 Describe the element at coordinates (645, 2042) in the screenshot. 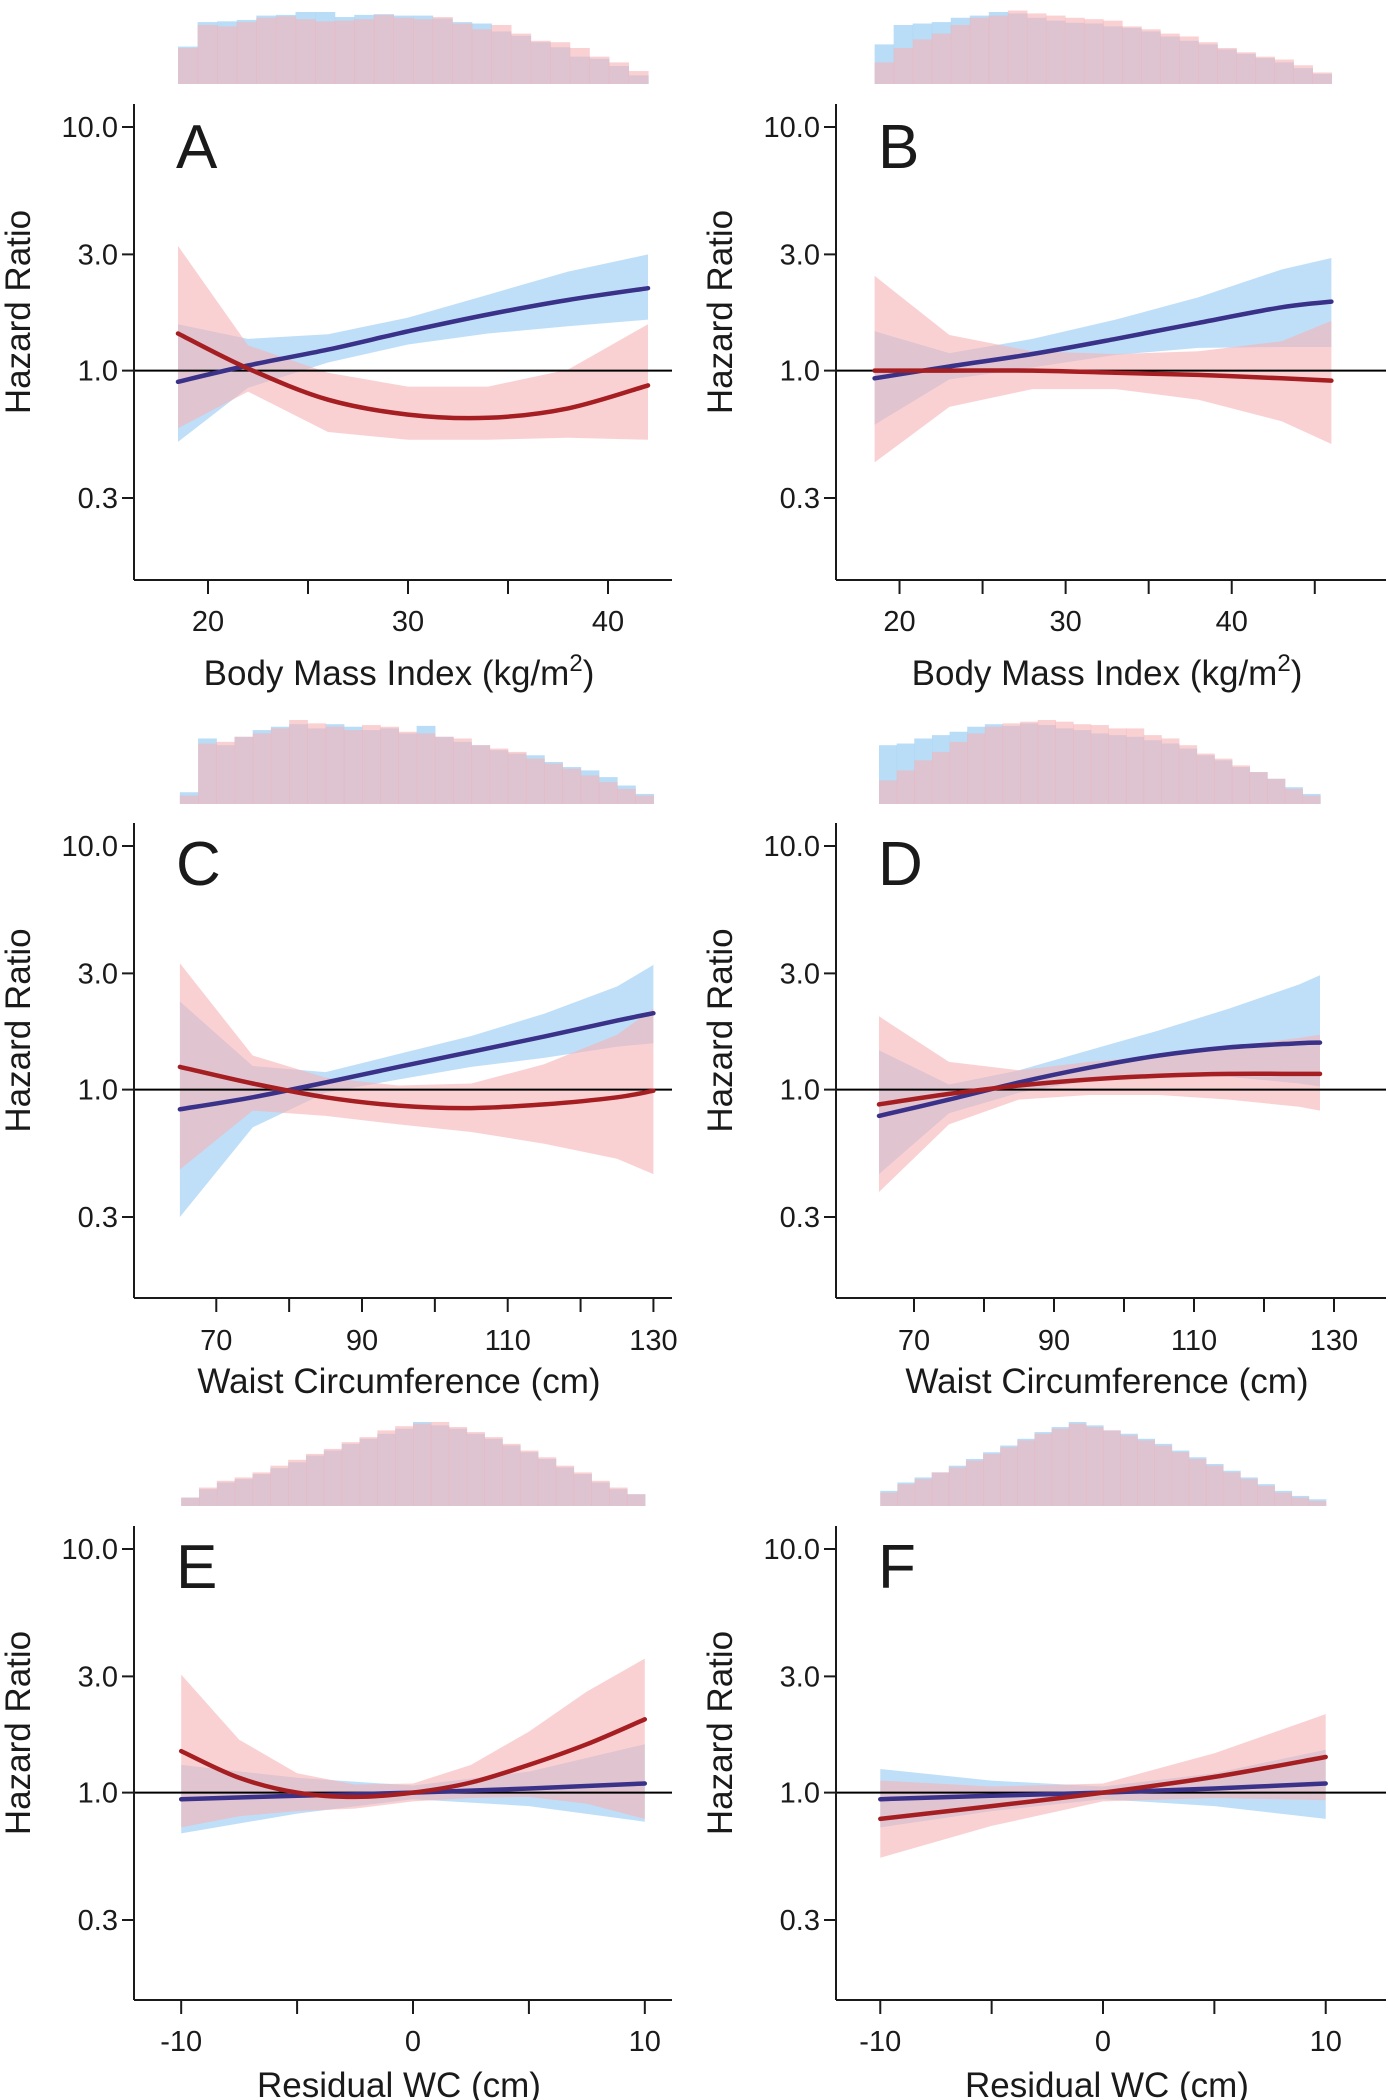

I see `x-tick-label: 10` at that location.